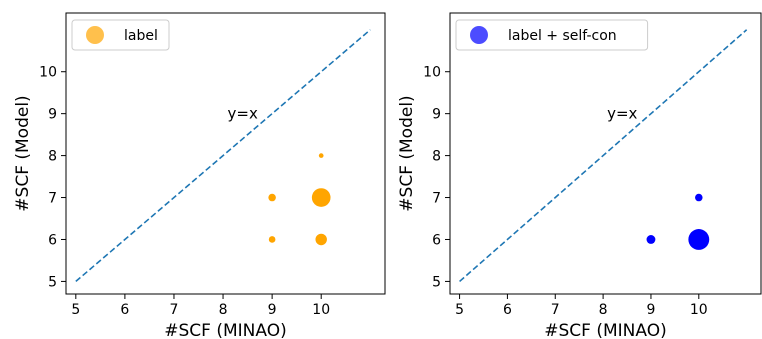 The width and height of the screenshot is (762, 339). Describe the element at coordinates (141, 36) in the screenshot. I see `legend-label: label` at that location.